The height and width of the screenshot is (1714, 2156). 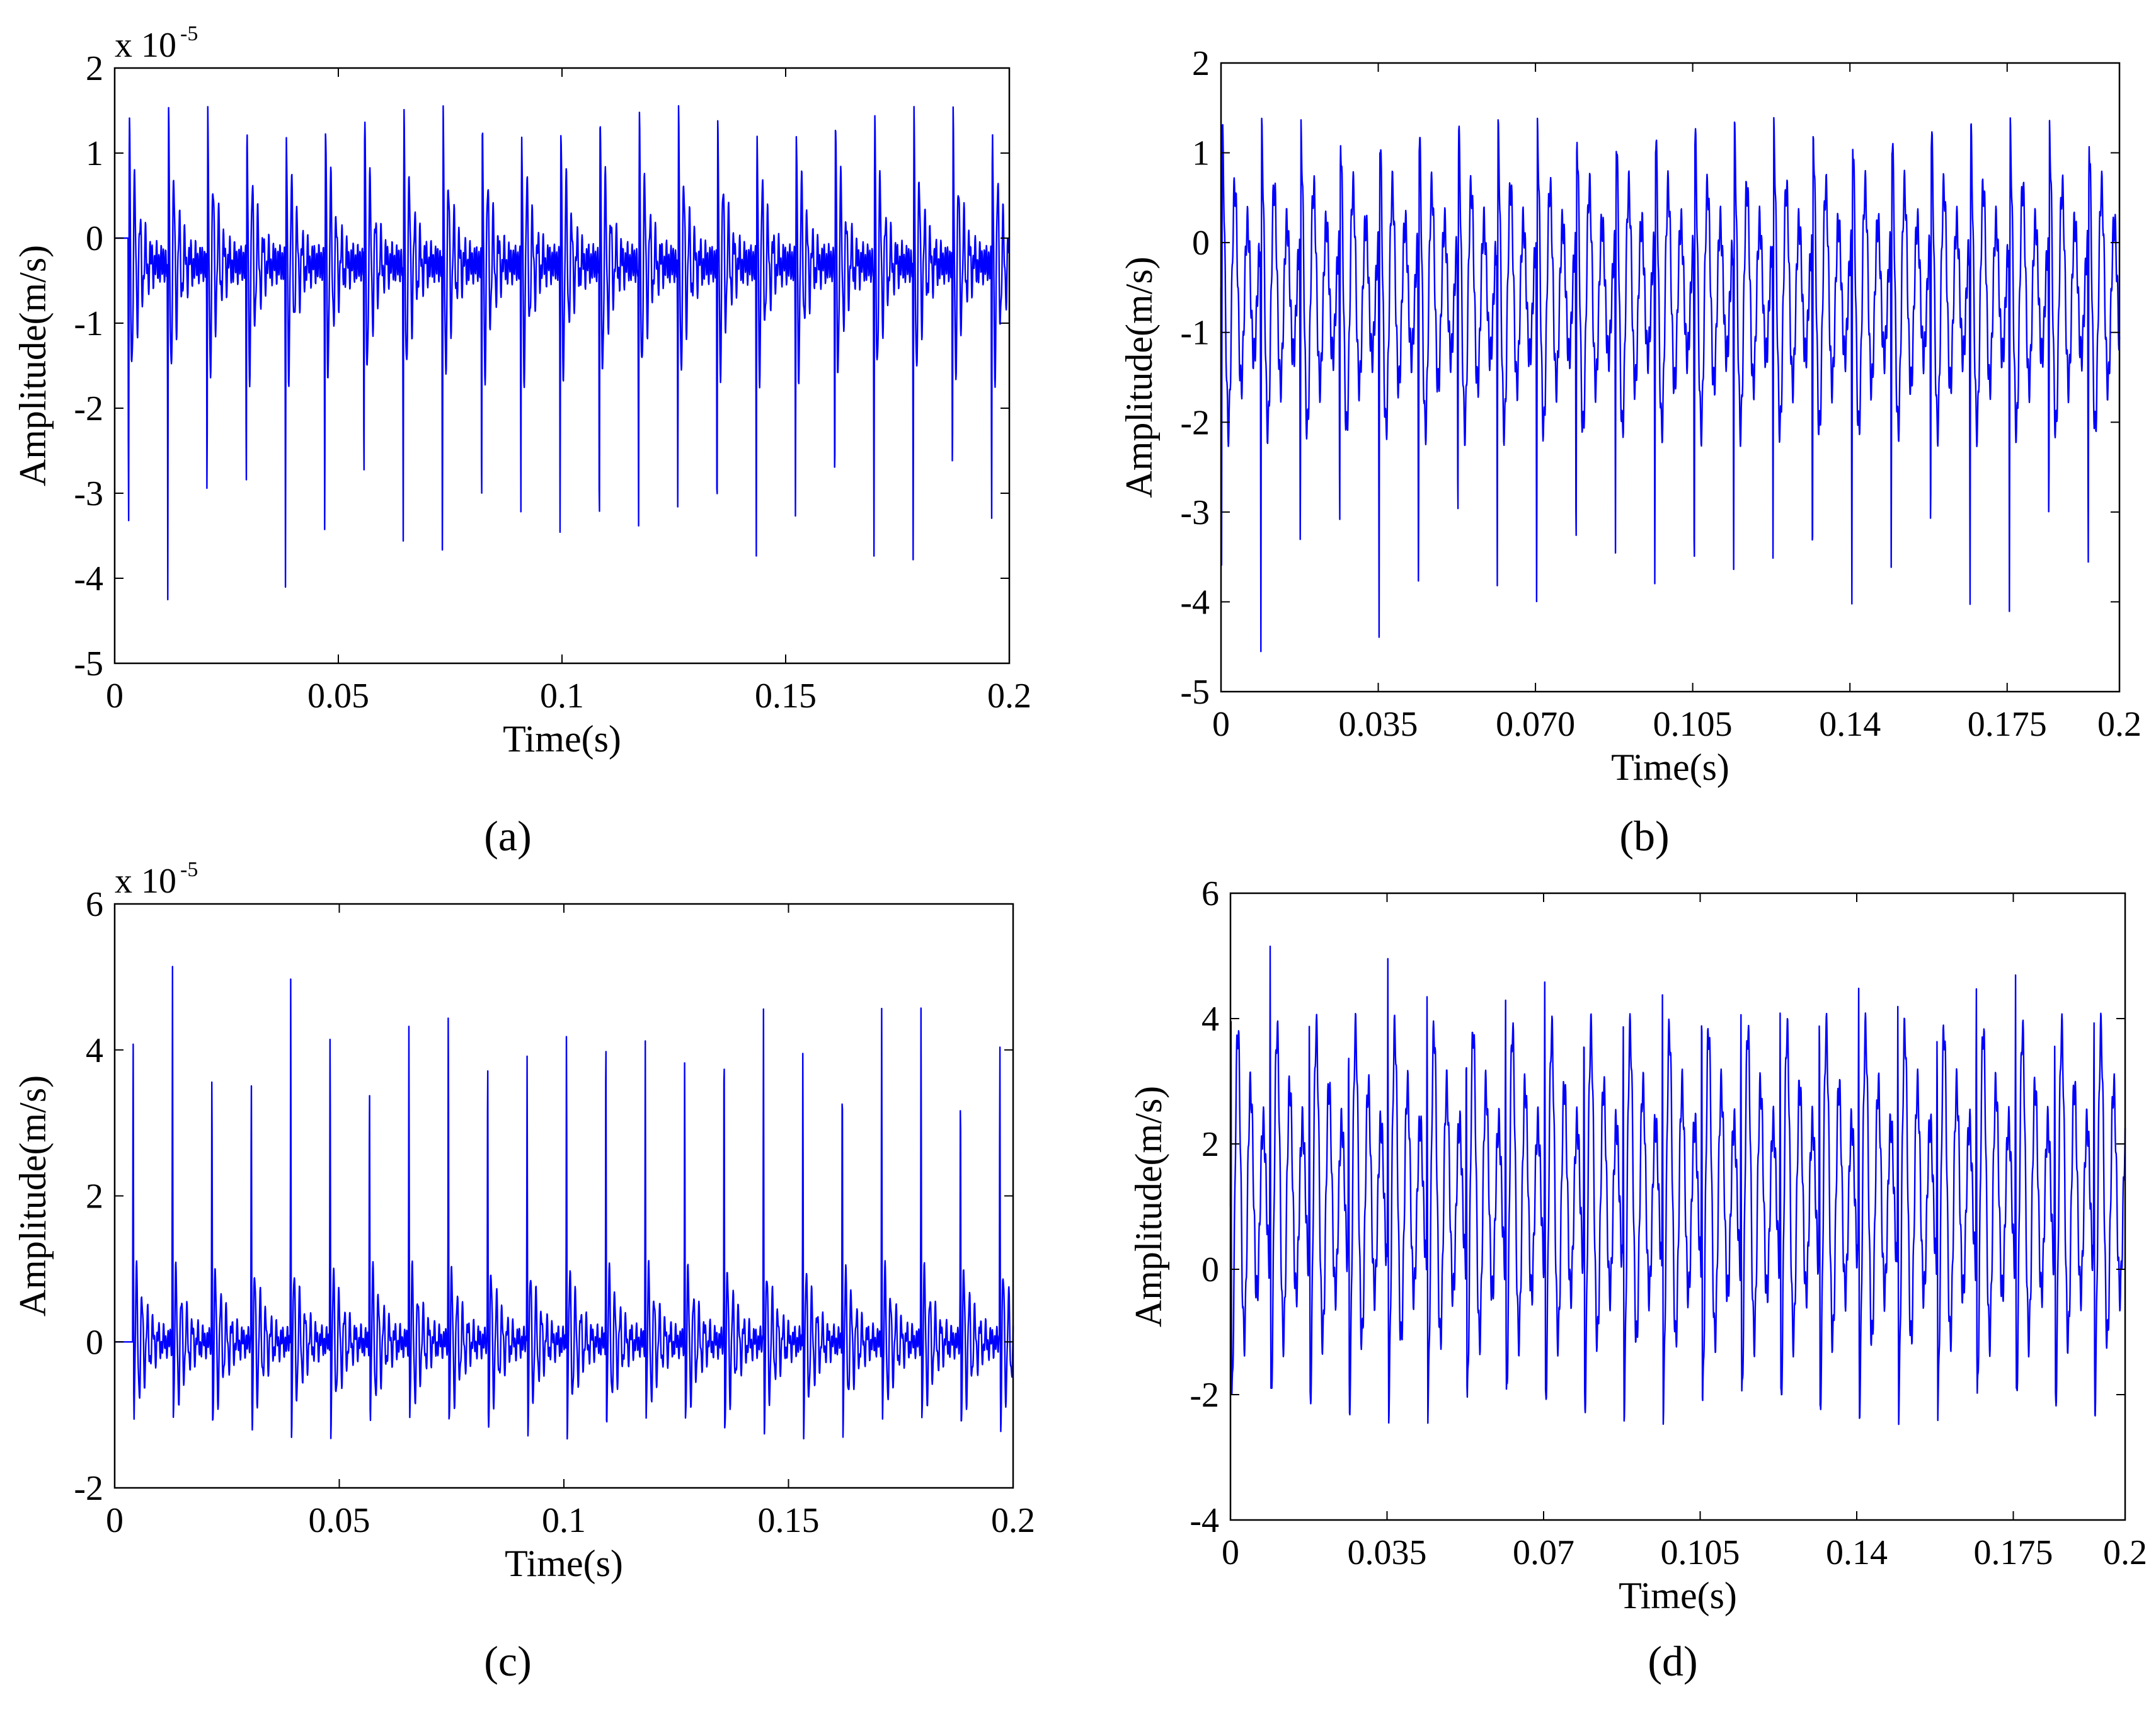 I want to click on x-tick-label-a: 0.2, so click(x=1009, y=696).